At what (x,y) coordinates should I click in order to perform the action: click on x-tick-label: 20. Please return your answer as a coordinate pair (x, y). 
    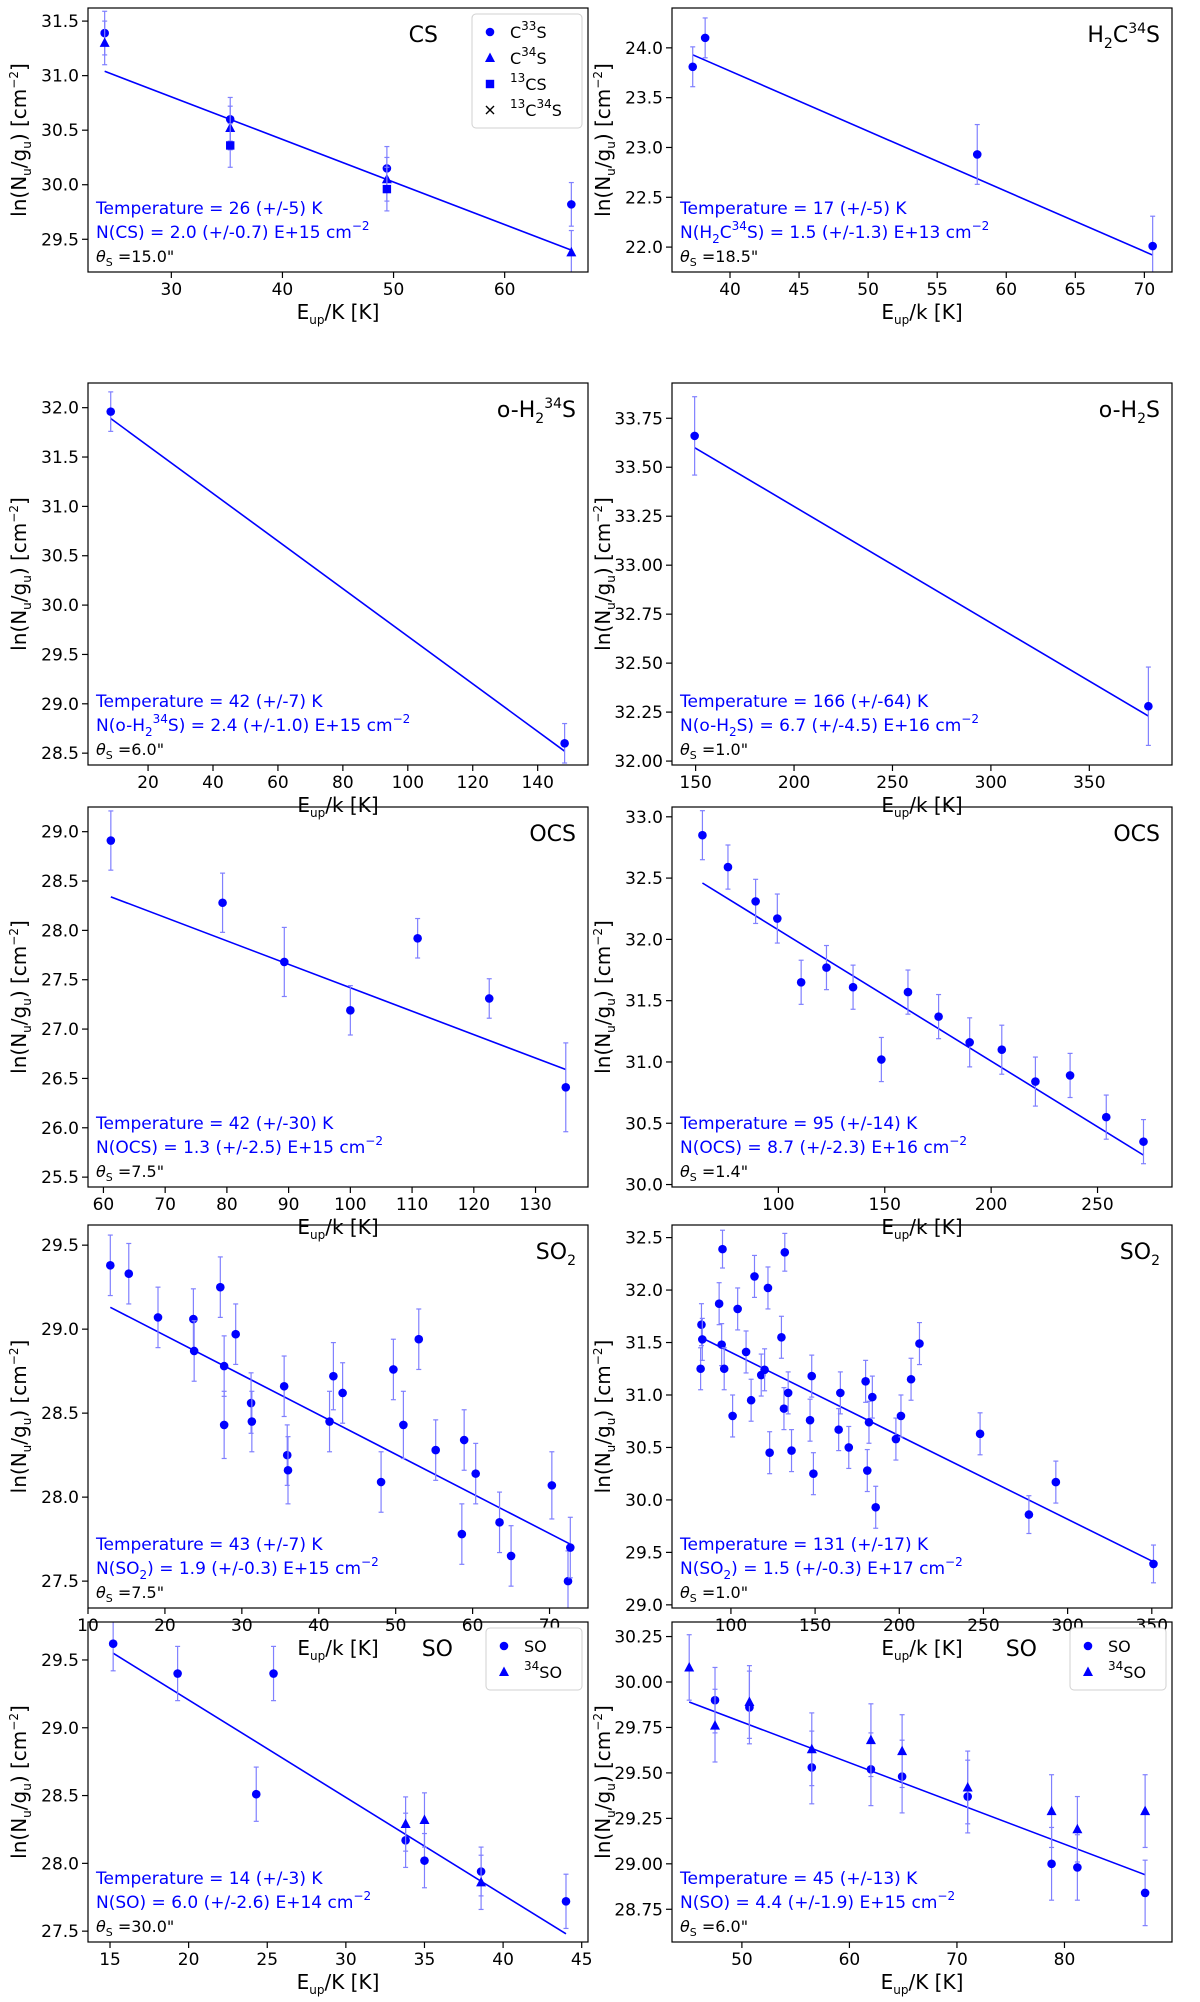
    Looking at the image, I should click on (165, 1626).